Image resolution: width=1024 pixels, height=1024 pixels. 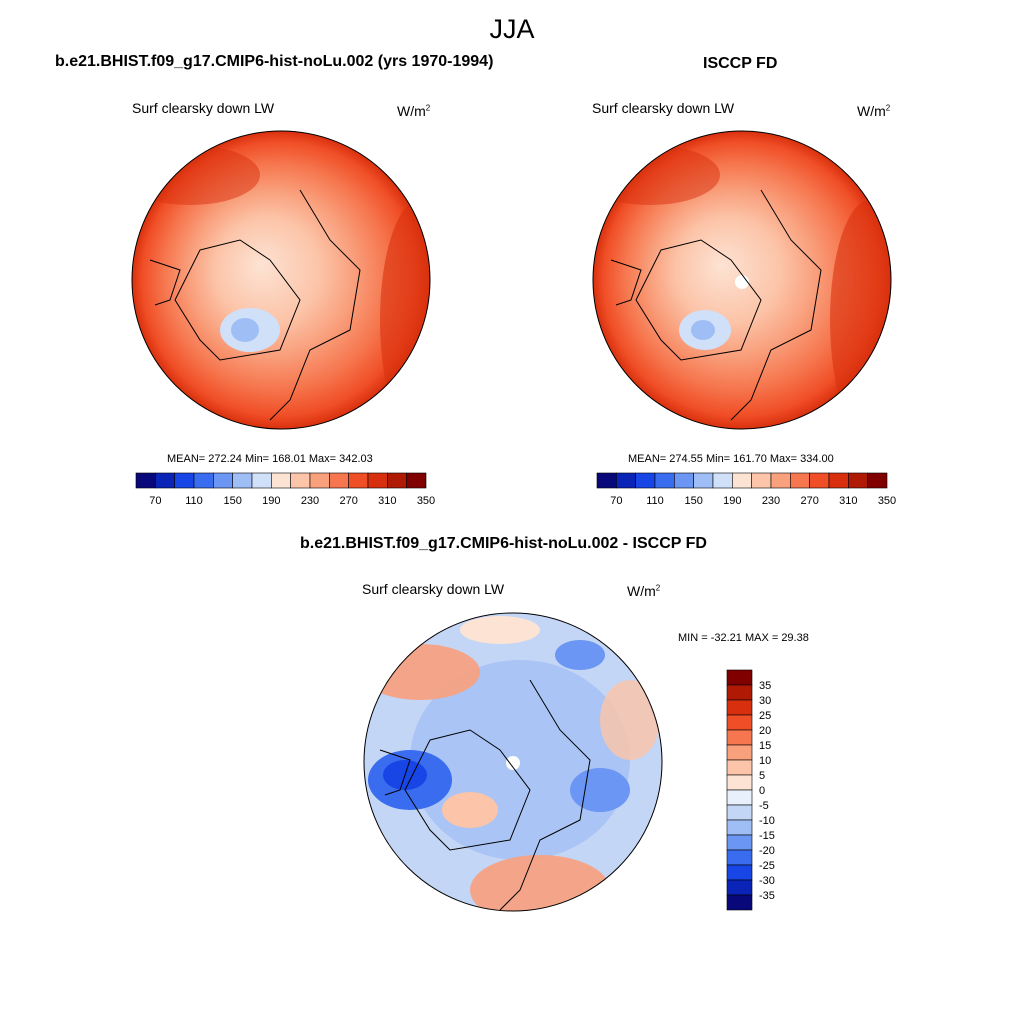 What do you see at coordinates (765, 716) in the screenshot?
I see `colorbar-tick-label: 25` at bounding box center [765, 716].